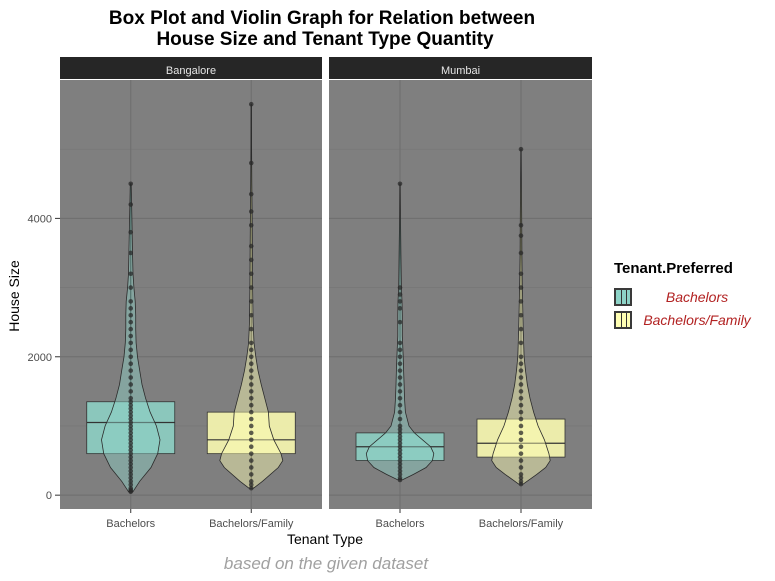 The image size is (775, 581). I want to click on x-tick-label: Bachelors, so click(400, 524).